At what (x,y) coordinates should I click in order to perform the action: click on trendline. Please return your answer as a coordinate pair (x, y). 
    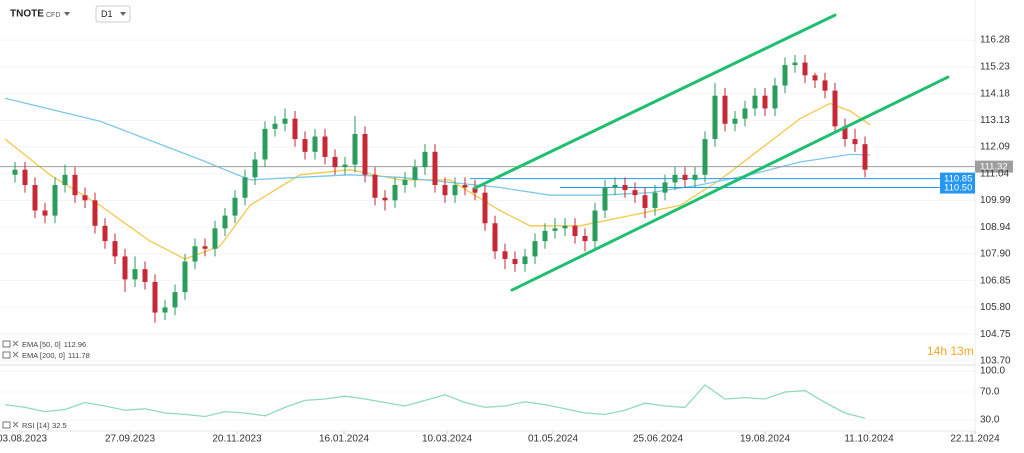
    Looking at the image, I should click on (655, 101).